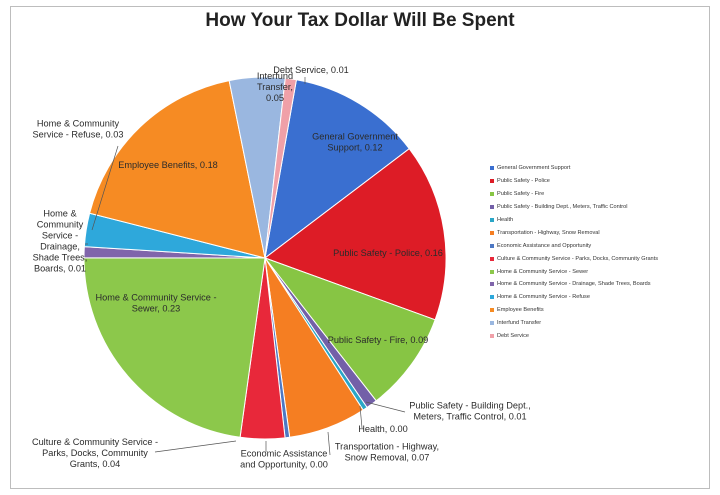  What do you see at coordinates (311, 70) in the screenshot?
I see `data-label-14: Debt Service, 0.01` at bounding box center [311, 70].